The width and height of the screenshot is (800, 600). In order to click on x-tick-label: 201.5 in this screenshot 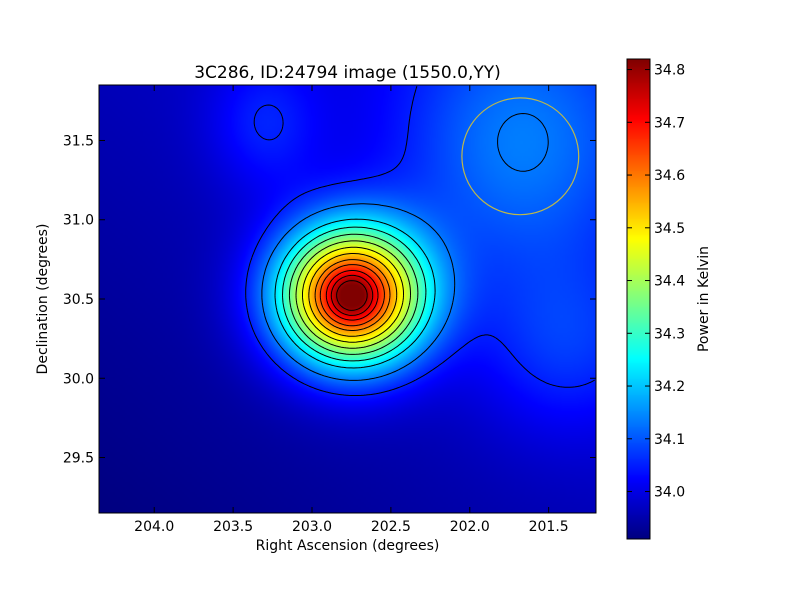, I will do `click(549, 527)`.